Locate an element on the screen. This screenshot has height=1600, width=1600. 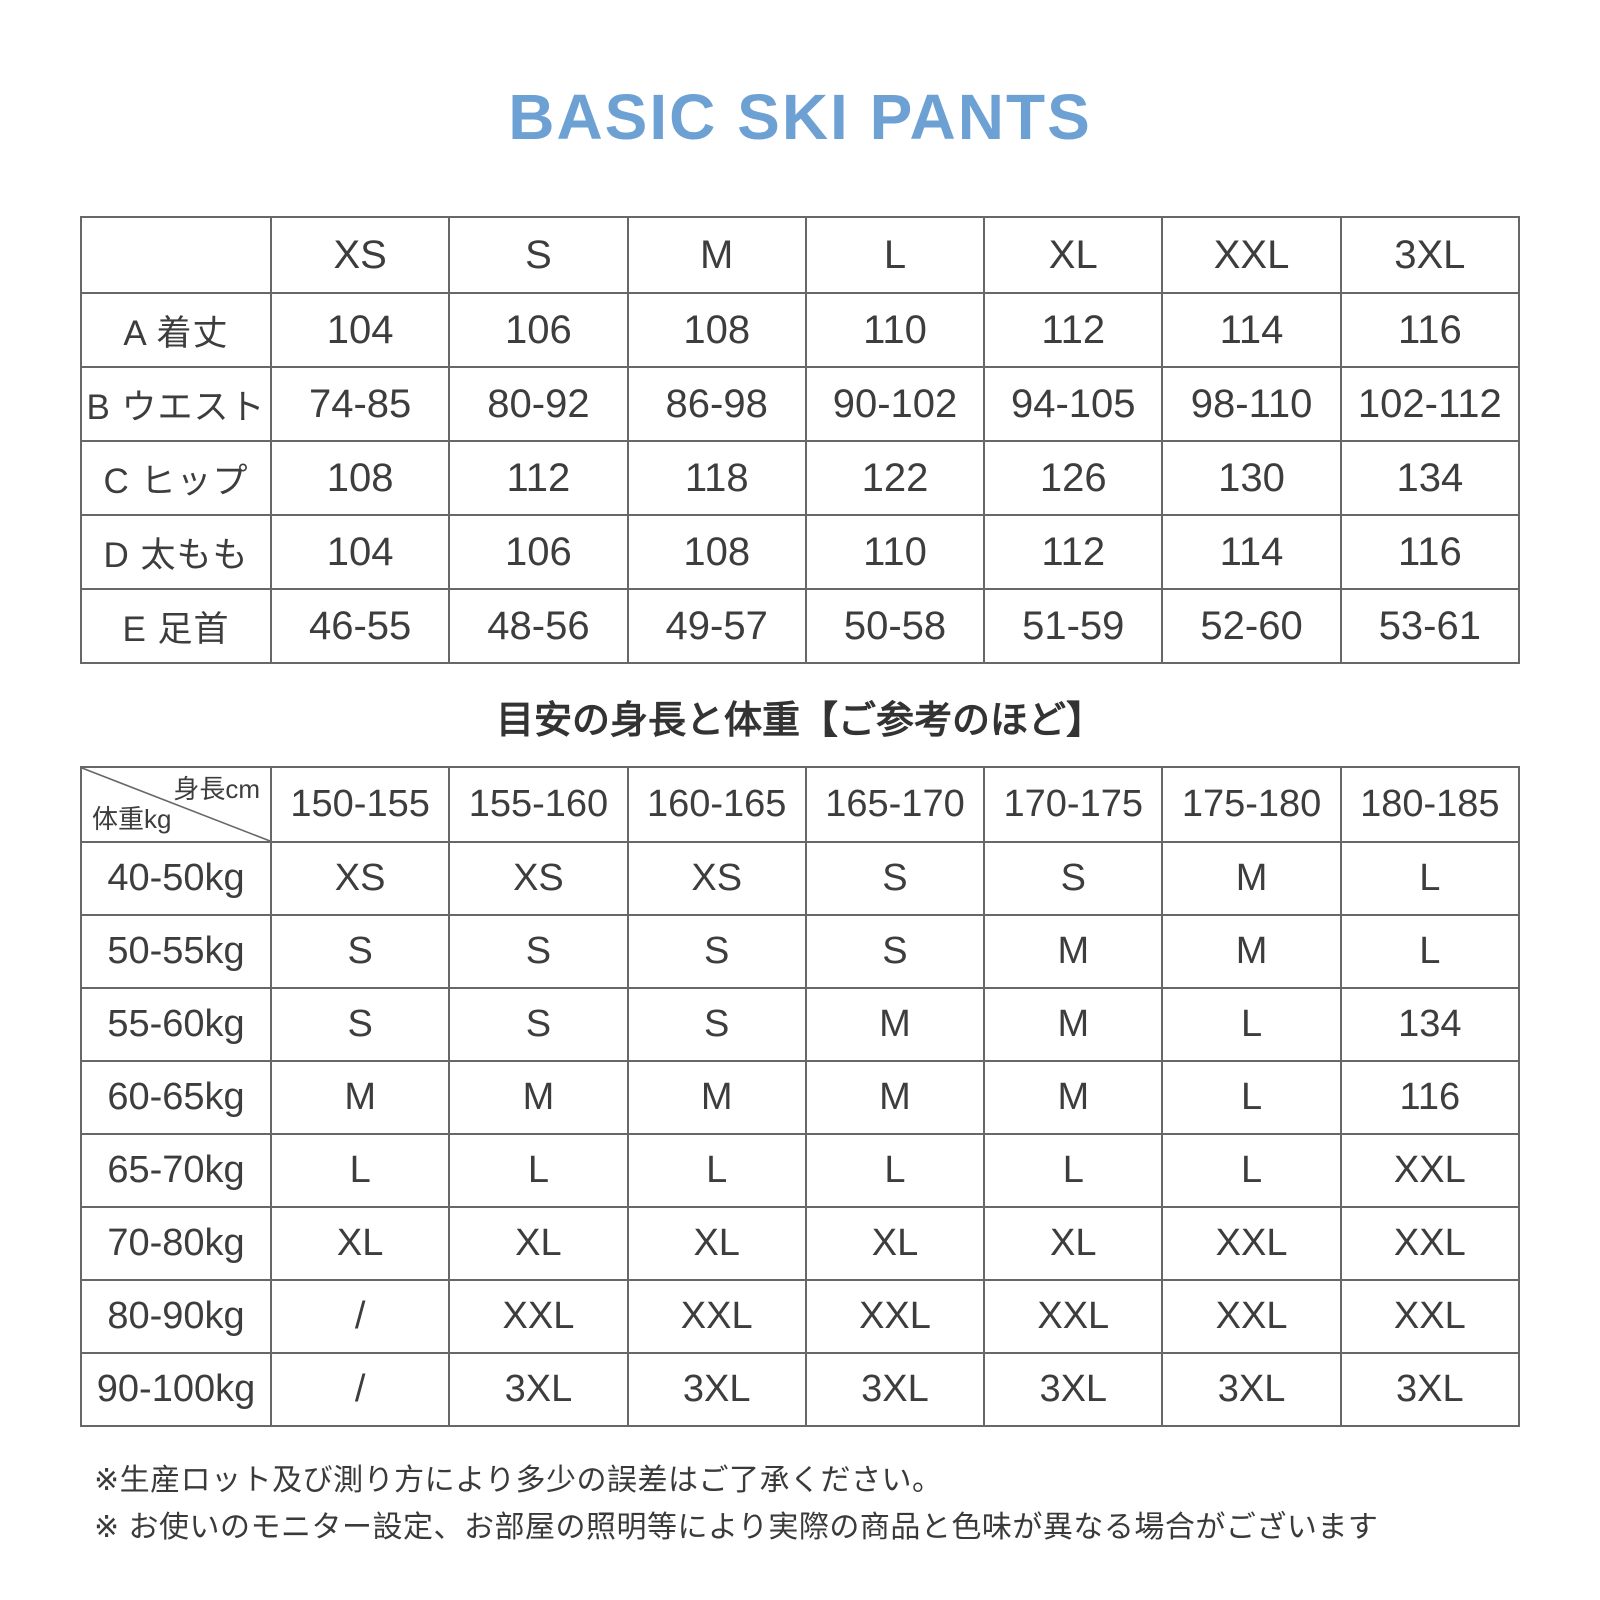
corner-cell: 身長cm 体重kg is located at coordinates (176, 804).